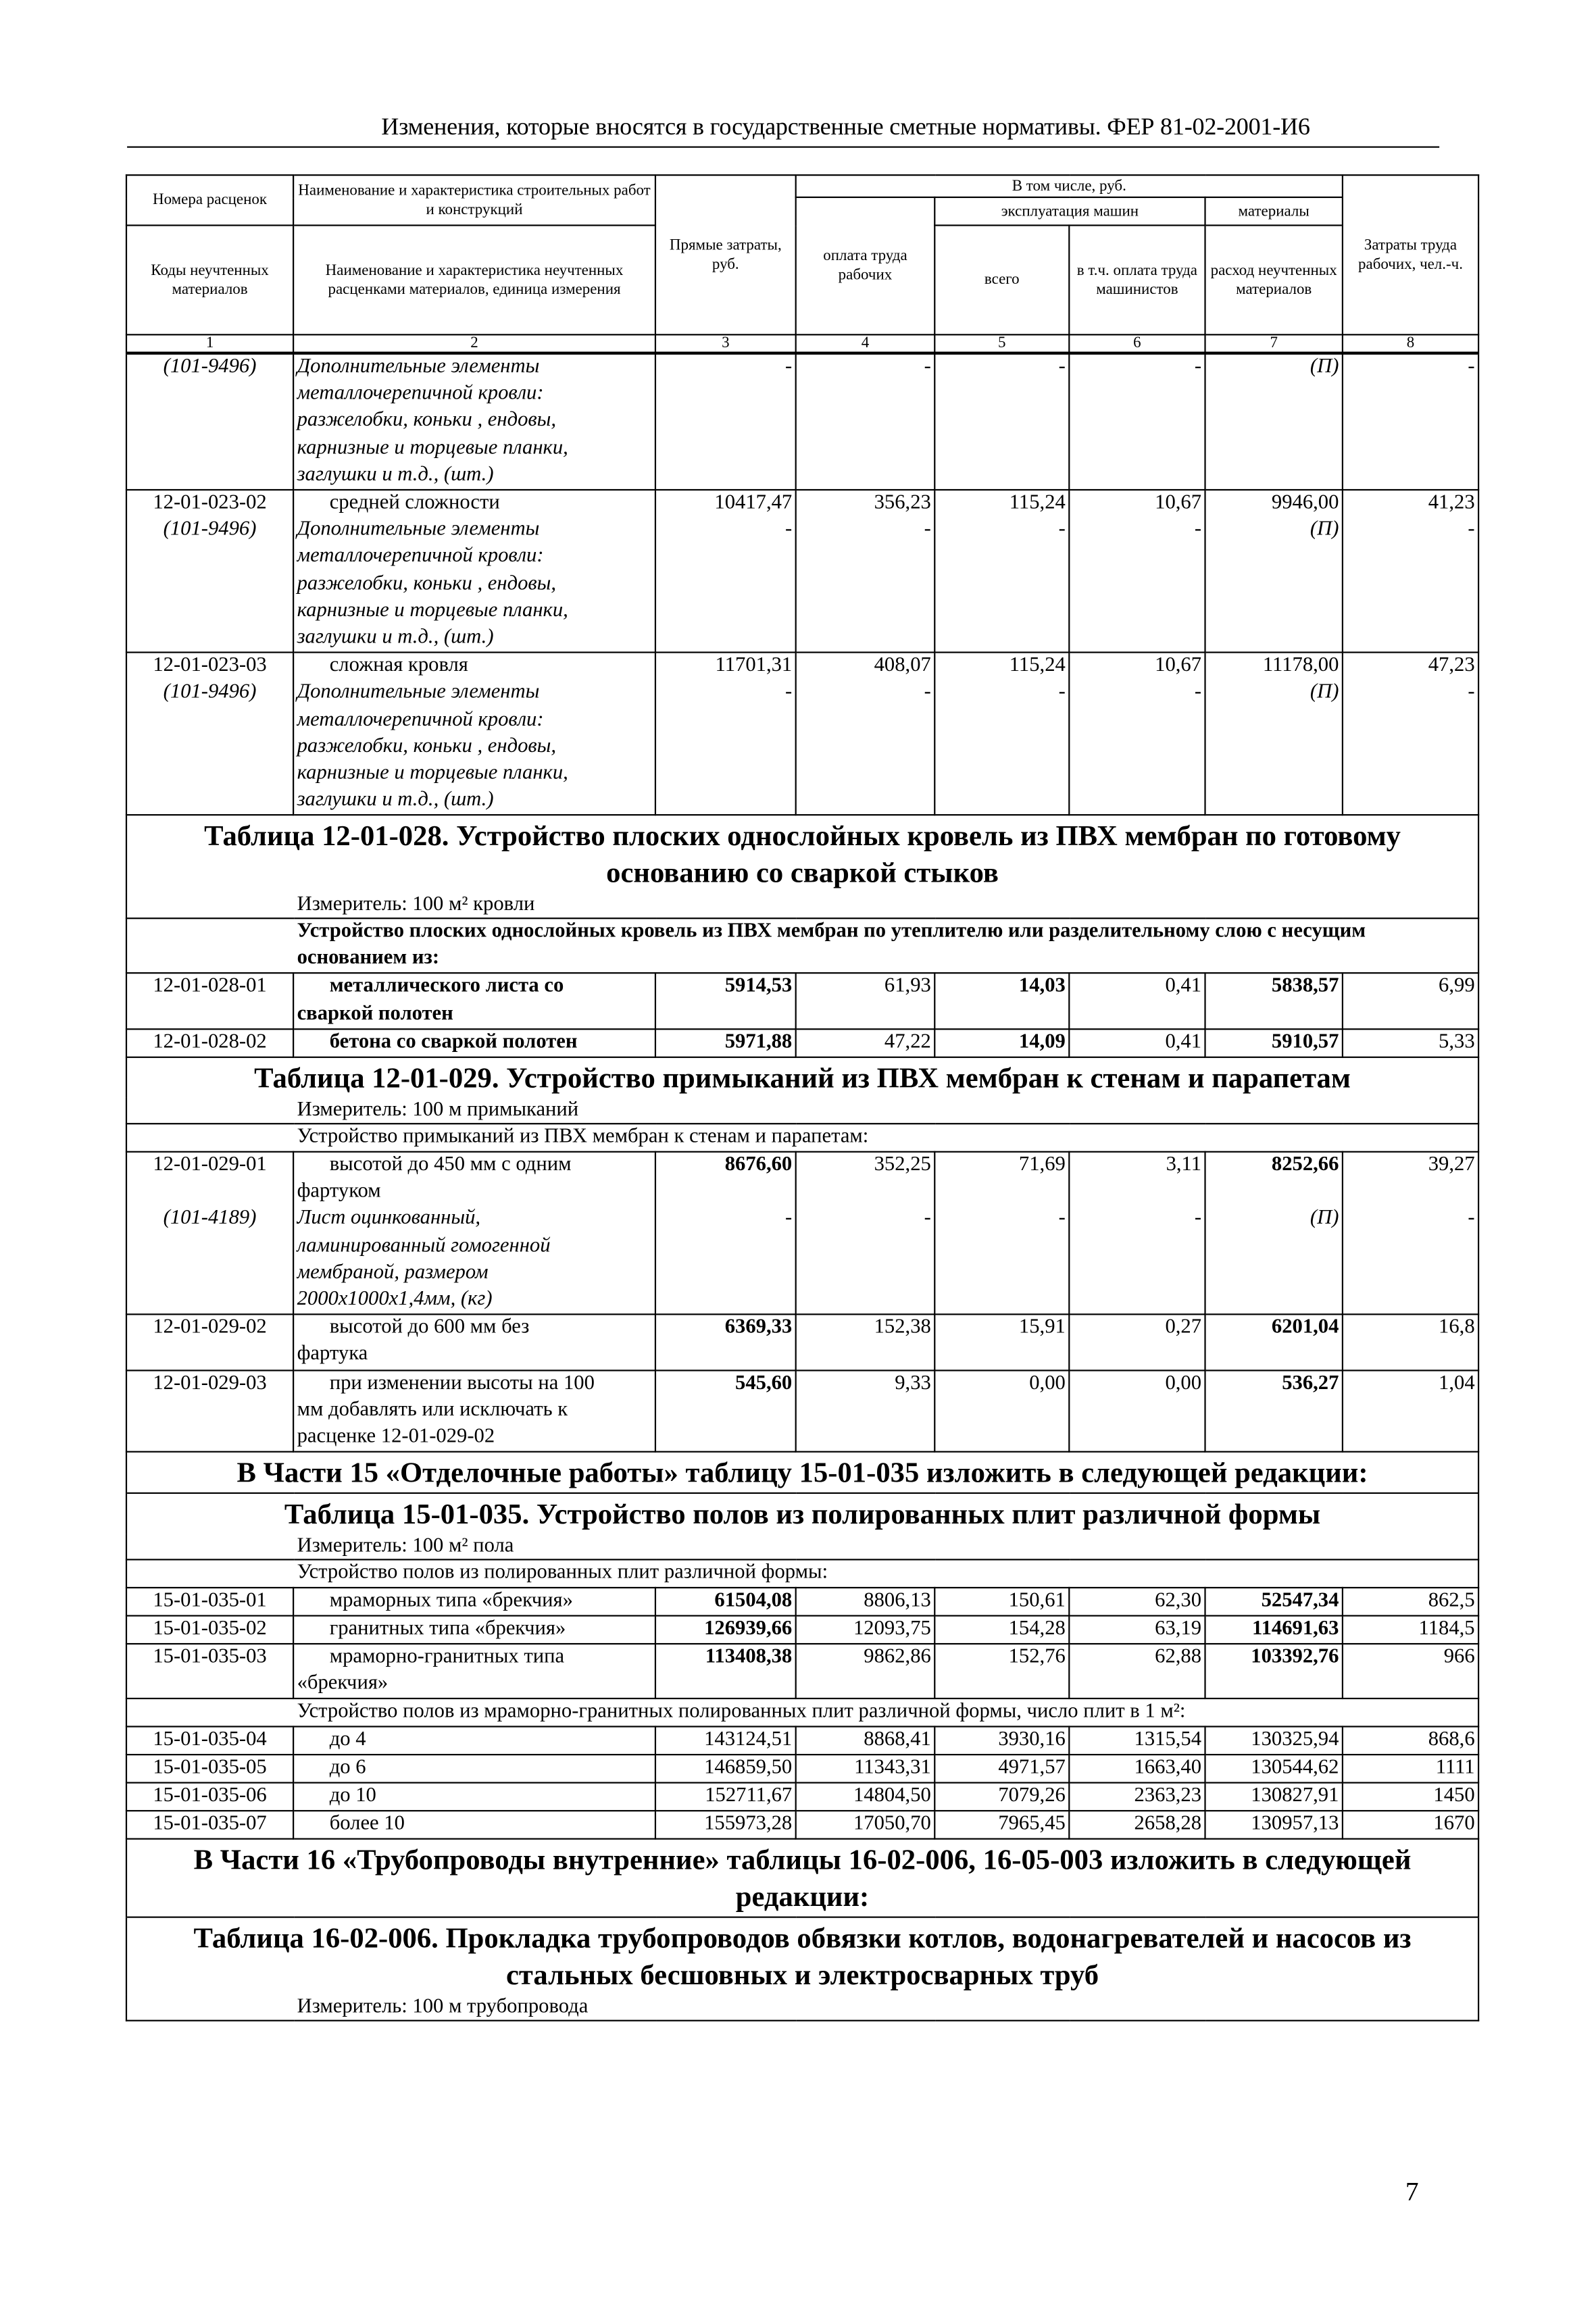  Describe the element at coordinates (1137, 1411) in the screenshot. I see `value-cell: 0,00` at that location.